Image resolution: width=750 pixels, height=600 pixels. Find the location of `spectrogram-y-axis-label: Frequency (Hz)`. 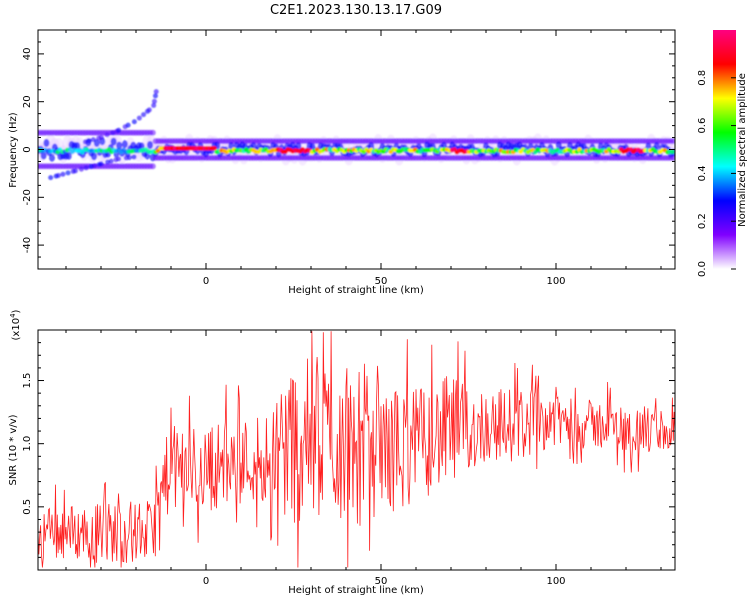

spectrogram-y-axis-label: Frequency (Hz) is located at coordinates (13, 150).